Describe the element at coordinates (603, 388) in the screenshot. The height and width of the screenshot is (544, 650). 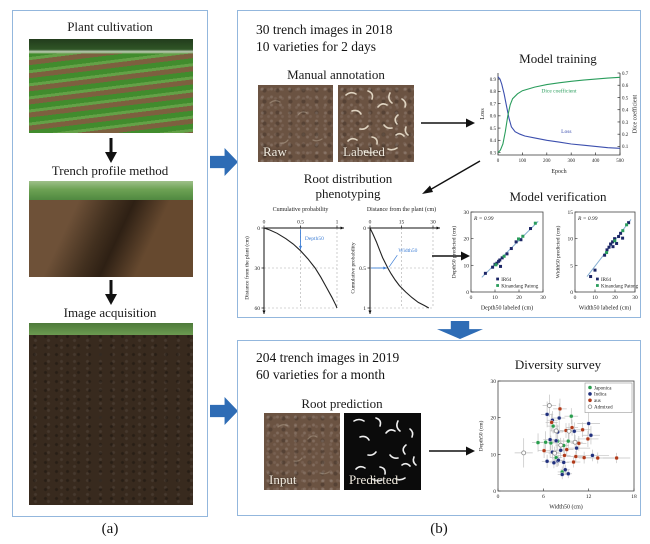
I see `svg-text: Japonica` at that location.